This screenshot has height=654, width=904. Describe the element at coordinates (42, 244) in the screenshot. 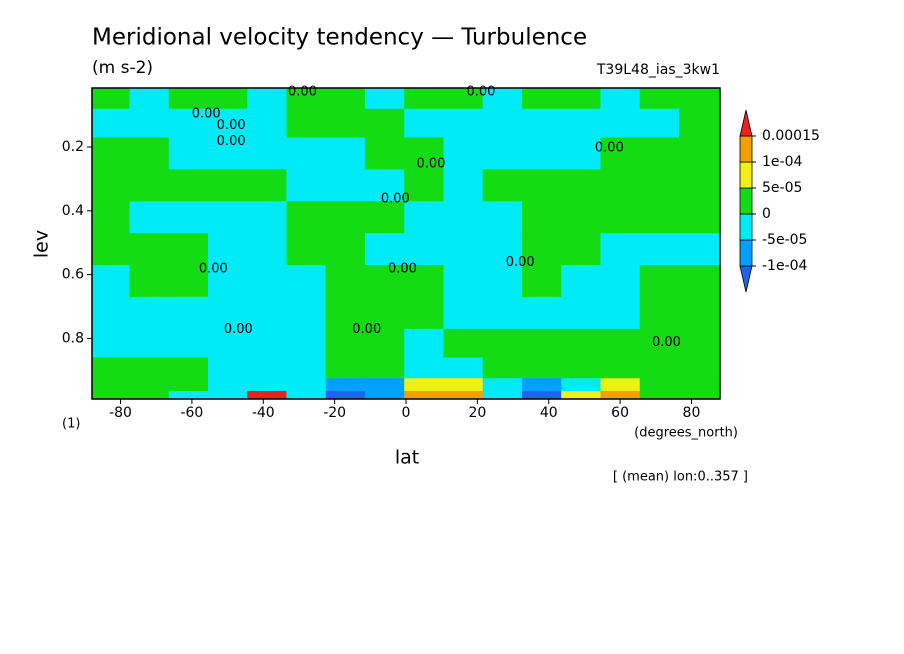

I see `y-axis-label: lev` at that location.